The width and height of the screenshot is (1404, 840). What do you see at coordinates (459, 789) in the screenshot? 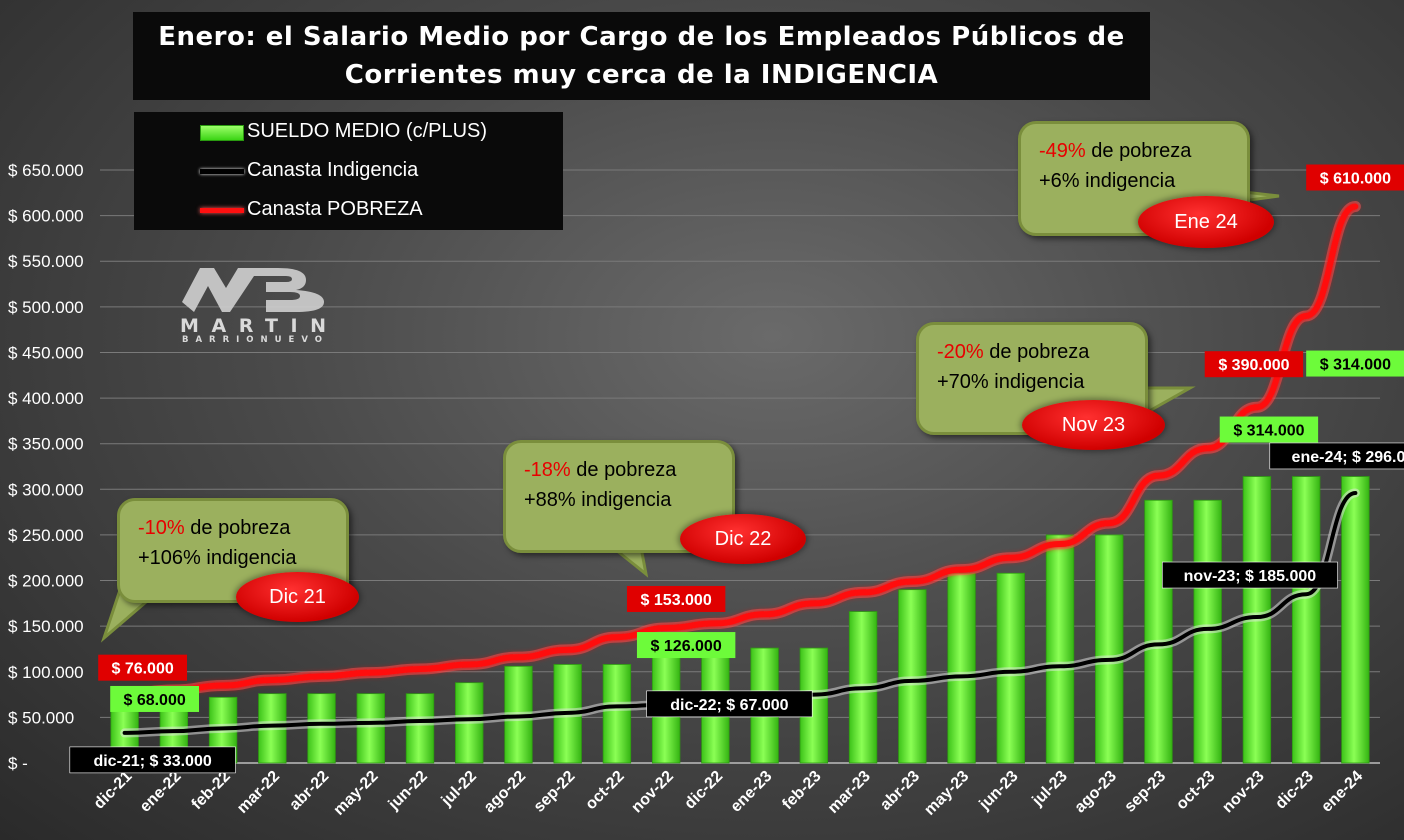
I see `x-tick-label: jul-22` at bounding box center [459, 789].